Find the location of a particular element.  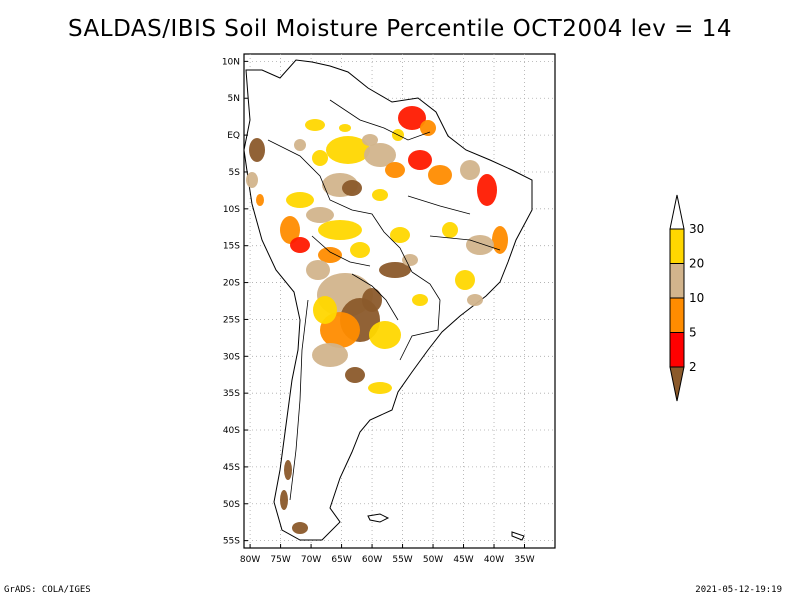

lon-tick-label: 45W is located at coordinates (463, 560).